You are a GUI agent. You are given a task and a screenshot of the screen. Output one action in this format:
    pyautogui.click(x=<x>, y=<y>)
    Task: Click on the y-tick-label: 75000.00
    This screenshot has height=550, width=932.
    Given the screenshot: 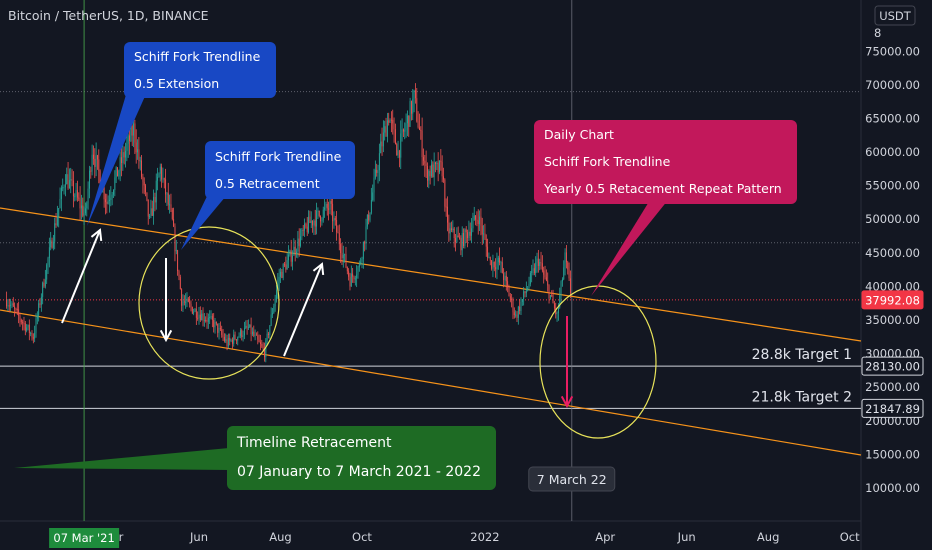 What is the action you would take?
    pyautogui.click(x=892, y=51)
    